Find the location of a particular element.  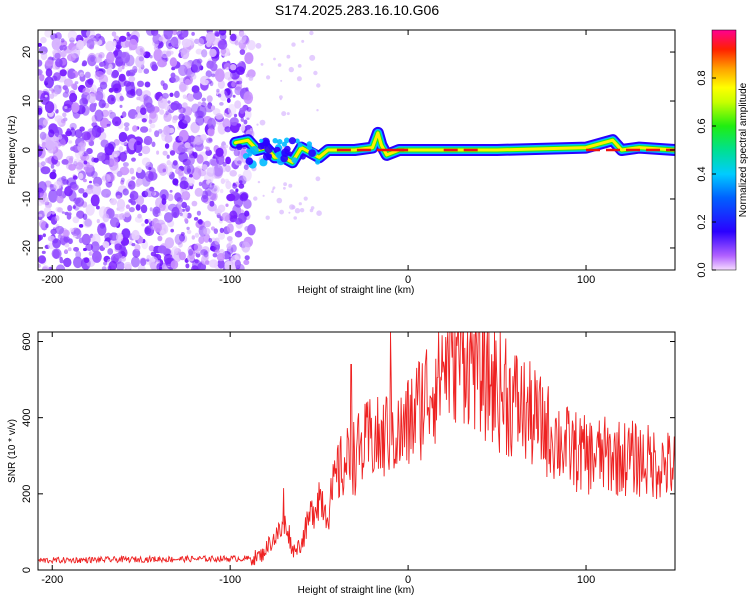

colorbar-ticks: 0.0 0.2 0.4 0.6 0.8 is located at coordinates (706, 174).